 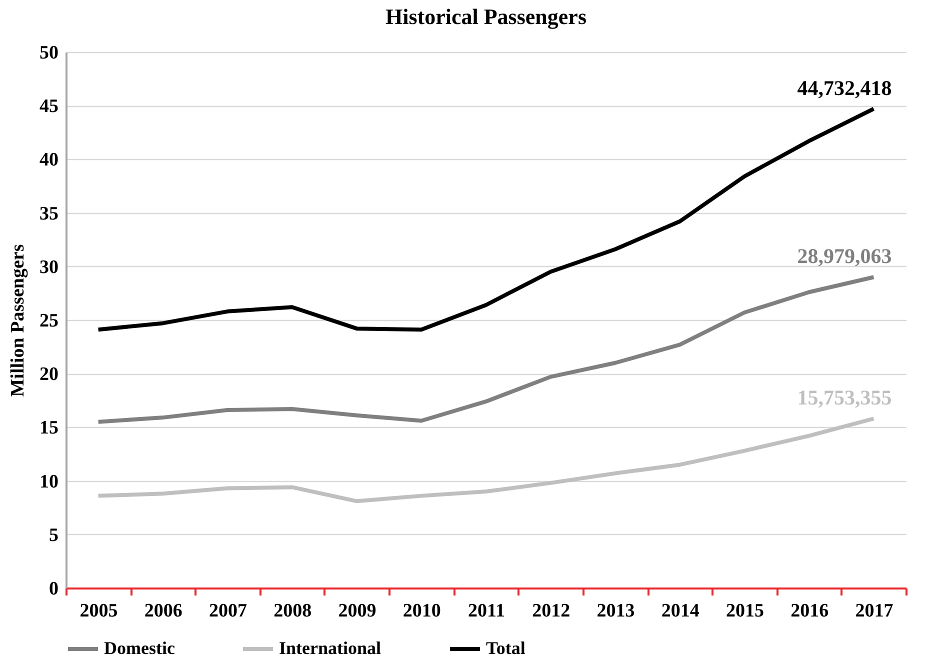 What do you see at coordinates (99, 611) in the screenshot?
I see `x-tick-label: 2005` at bounding box center [99, 611].